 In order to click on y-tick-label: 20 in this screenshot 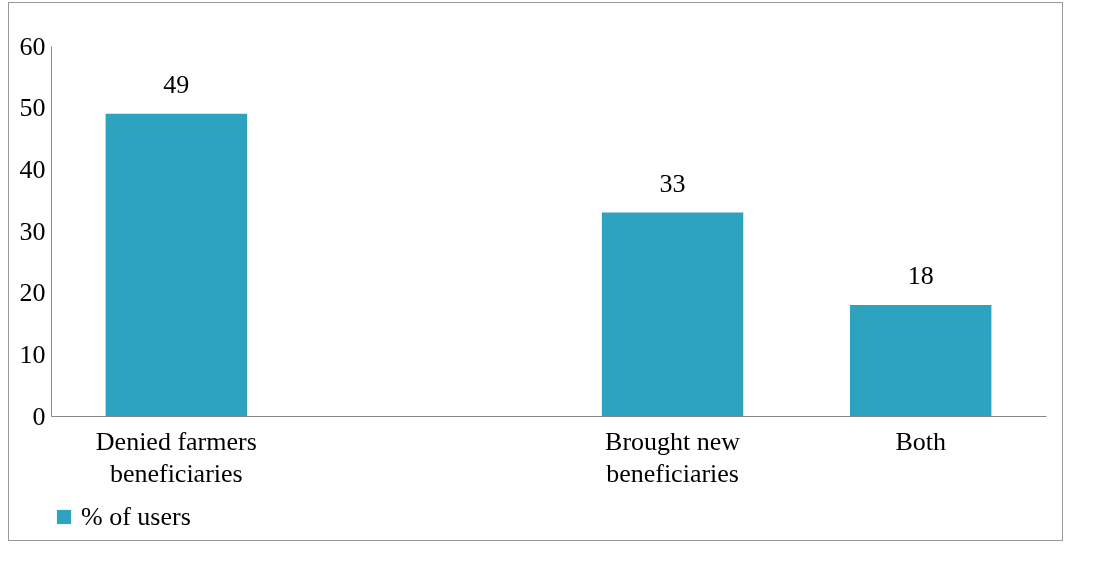, I will do `click(32, 293)`.